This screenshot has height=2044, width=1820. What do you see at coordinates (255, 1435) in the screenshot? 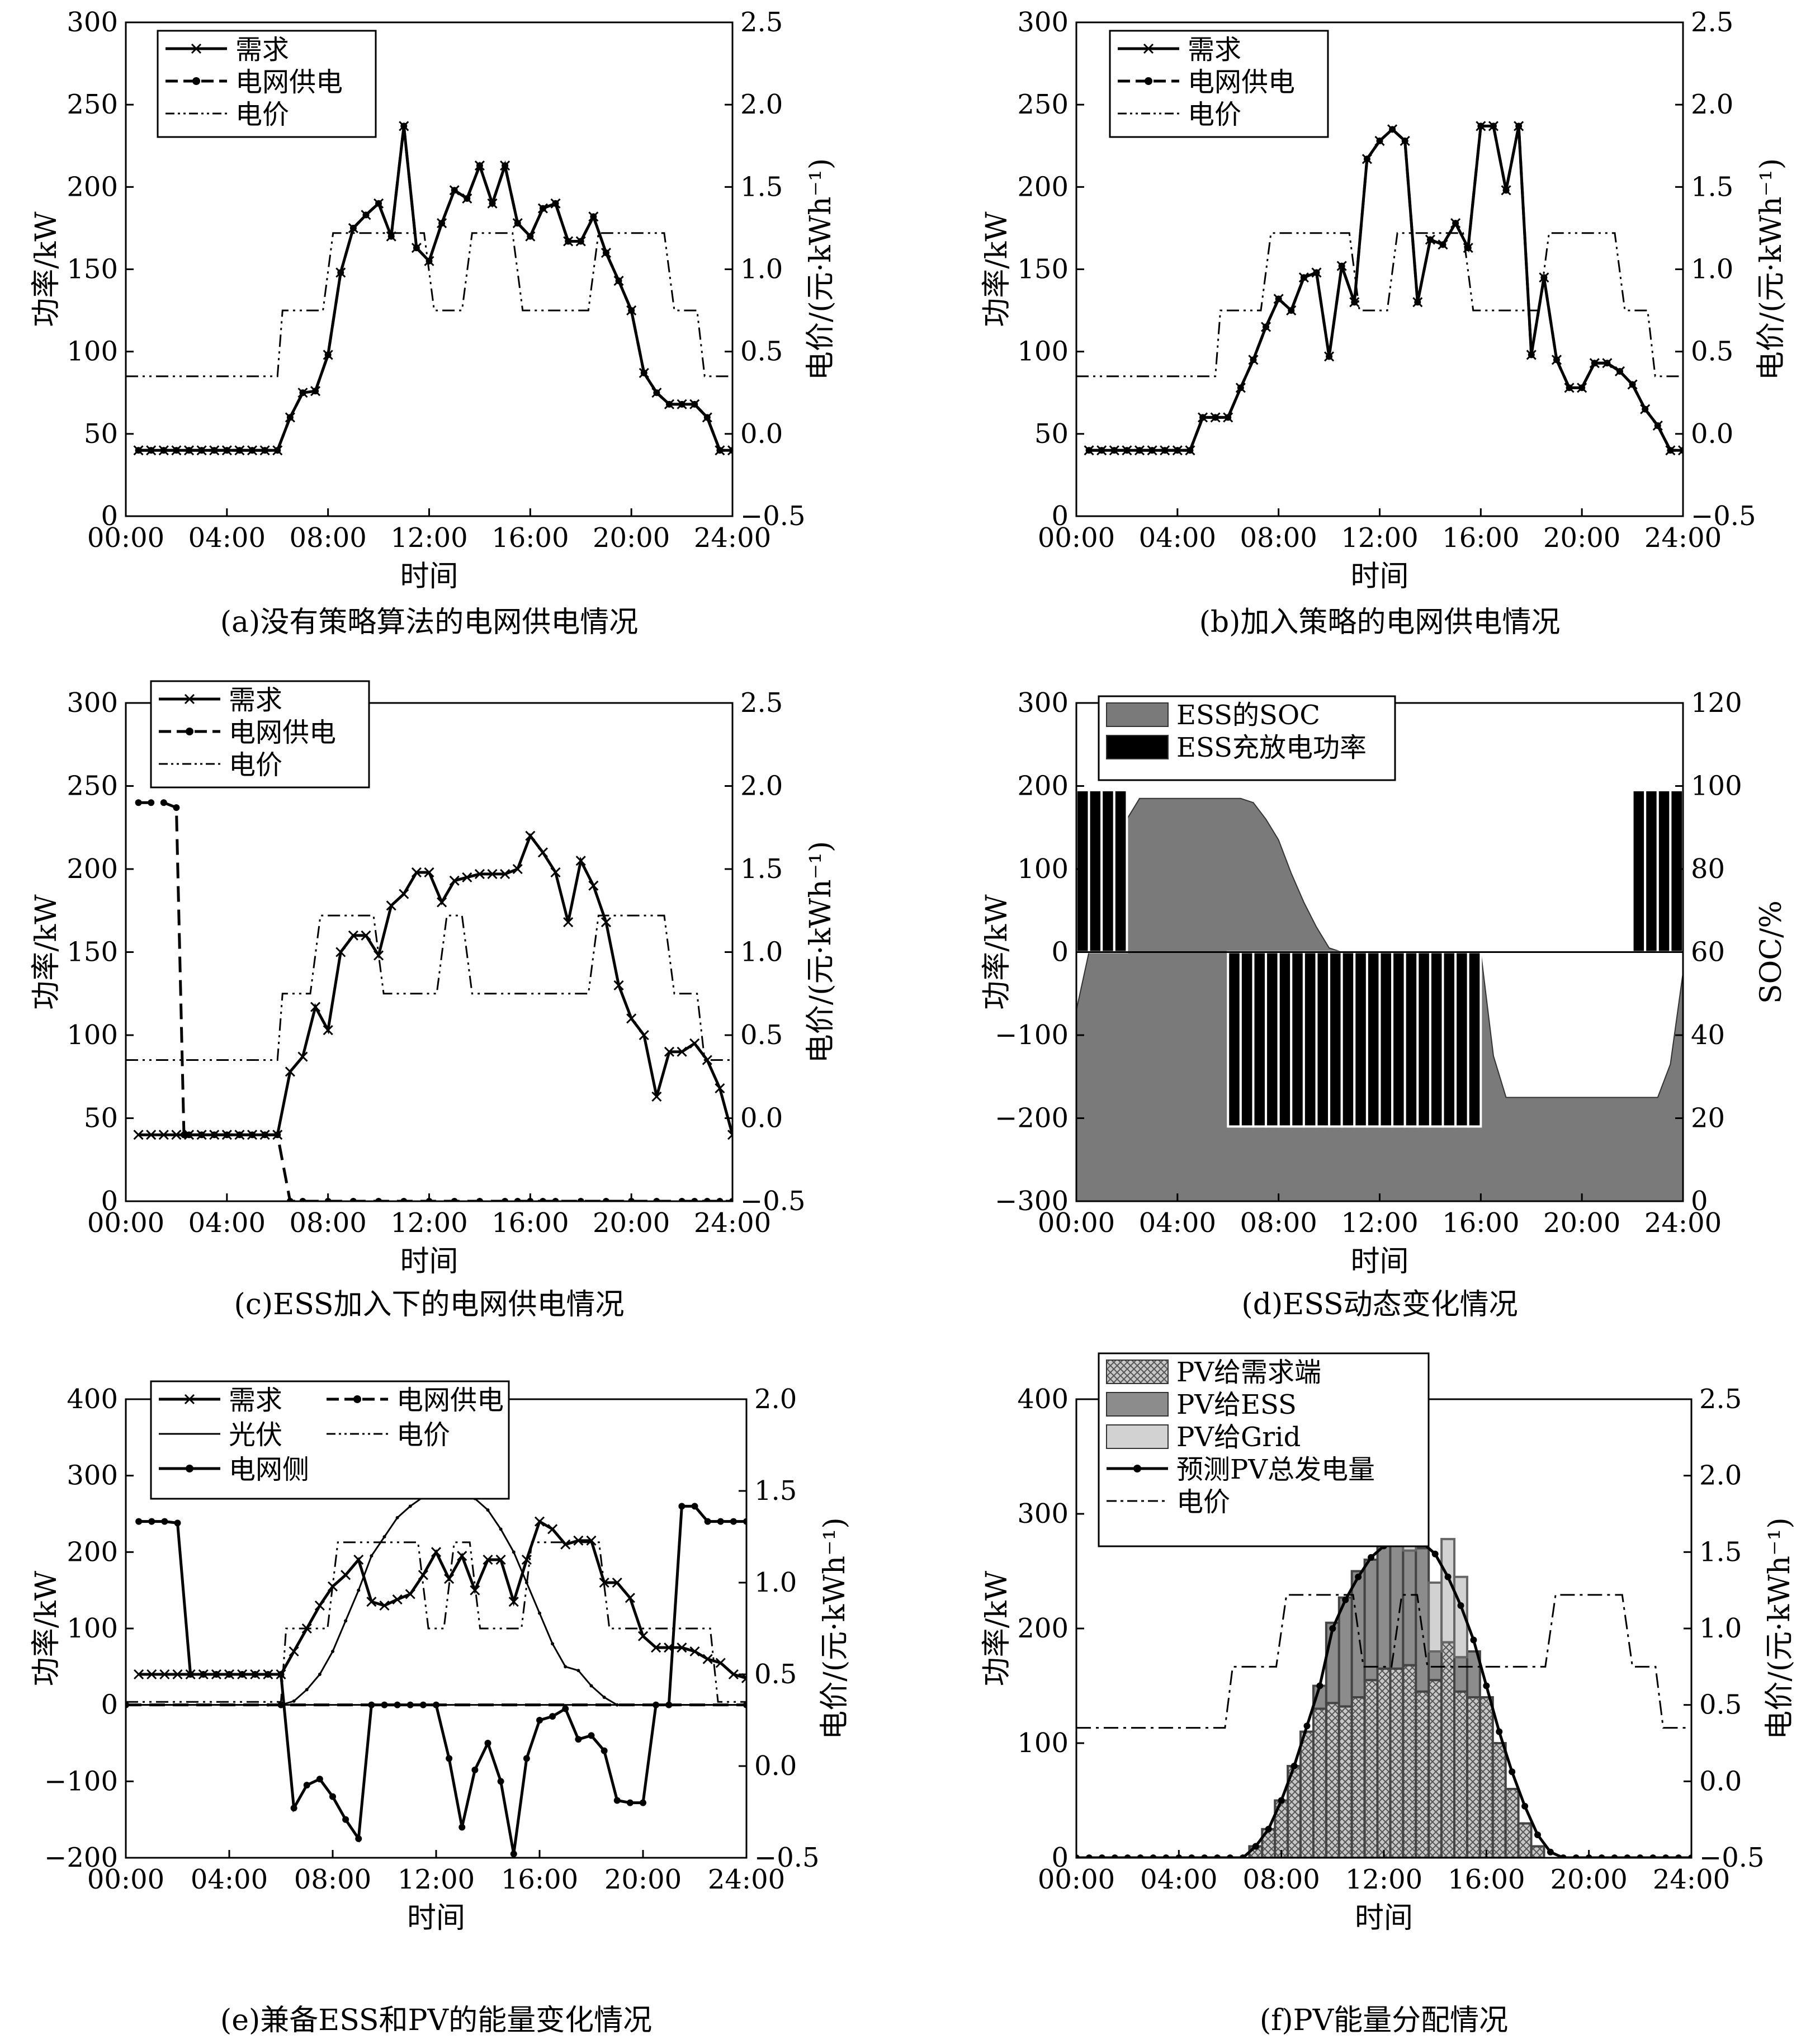
I see `legend-label: 光伏` at bounding box center [255, 1435].